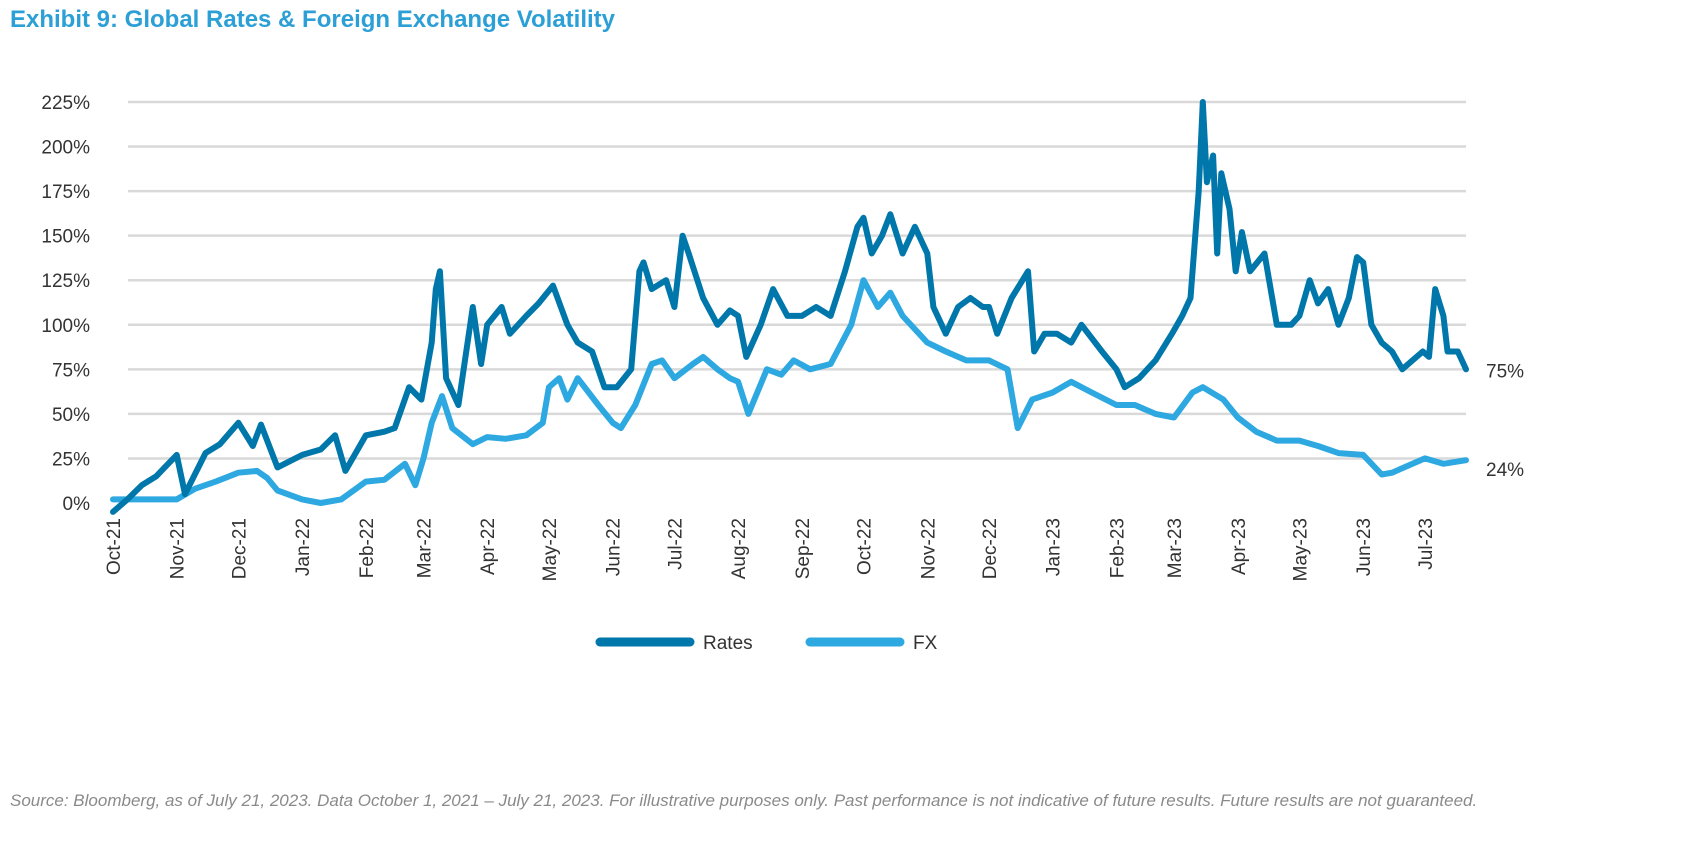  Describe the element at coordinates (614, 547) in the screenshot. I see `x-tick-label: Jun-22` at that location.